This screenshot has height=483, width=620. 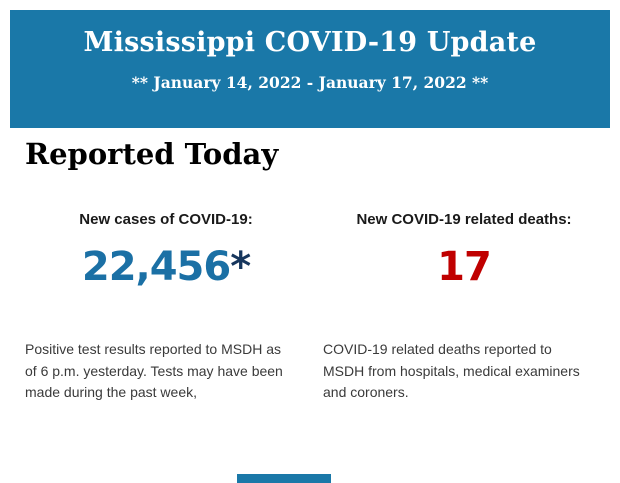 What do you see at coordinates (464, 219) in the screenshot?
I see `new-deaths-label: New COVID-19 related deaths:` at bounding box center [464, 219].